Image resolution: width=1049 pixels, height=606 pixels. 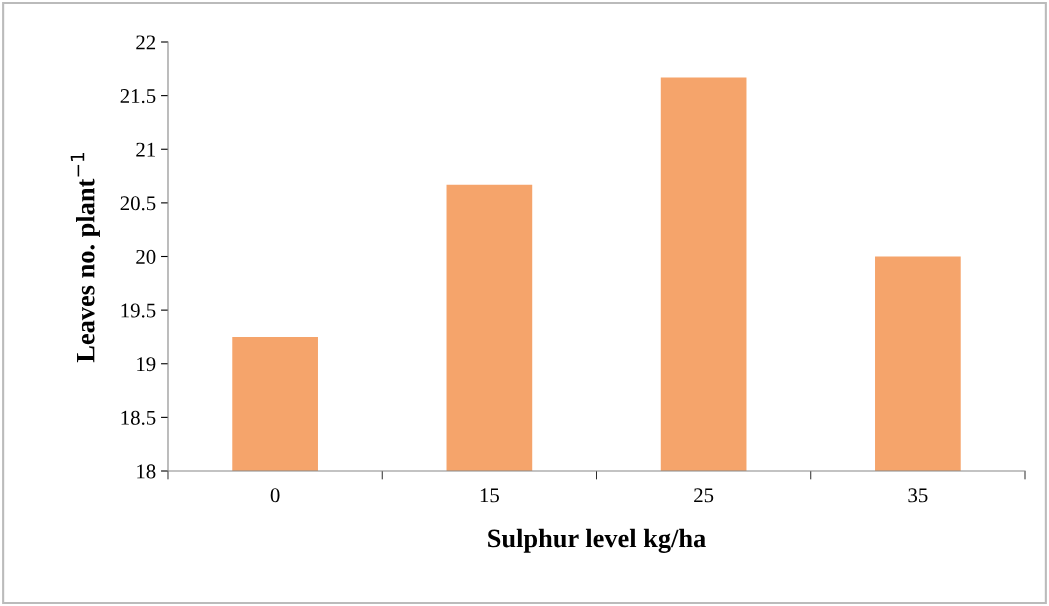 I want to click on x-axis-title: Sulphur level kg/ha, so click(x=597, y=540).